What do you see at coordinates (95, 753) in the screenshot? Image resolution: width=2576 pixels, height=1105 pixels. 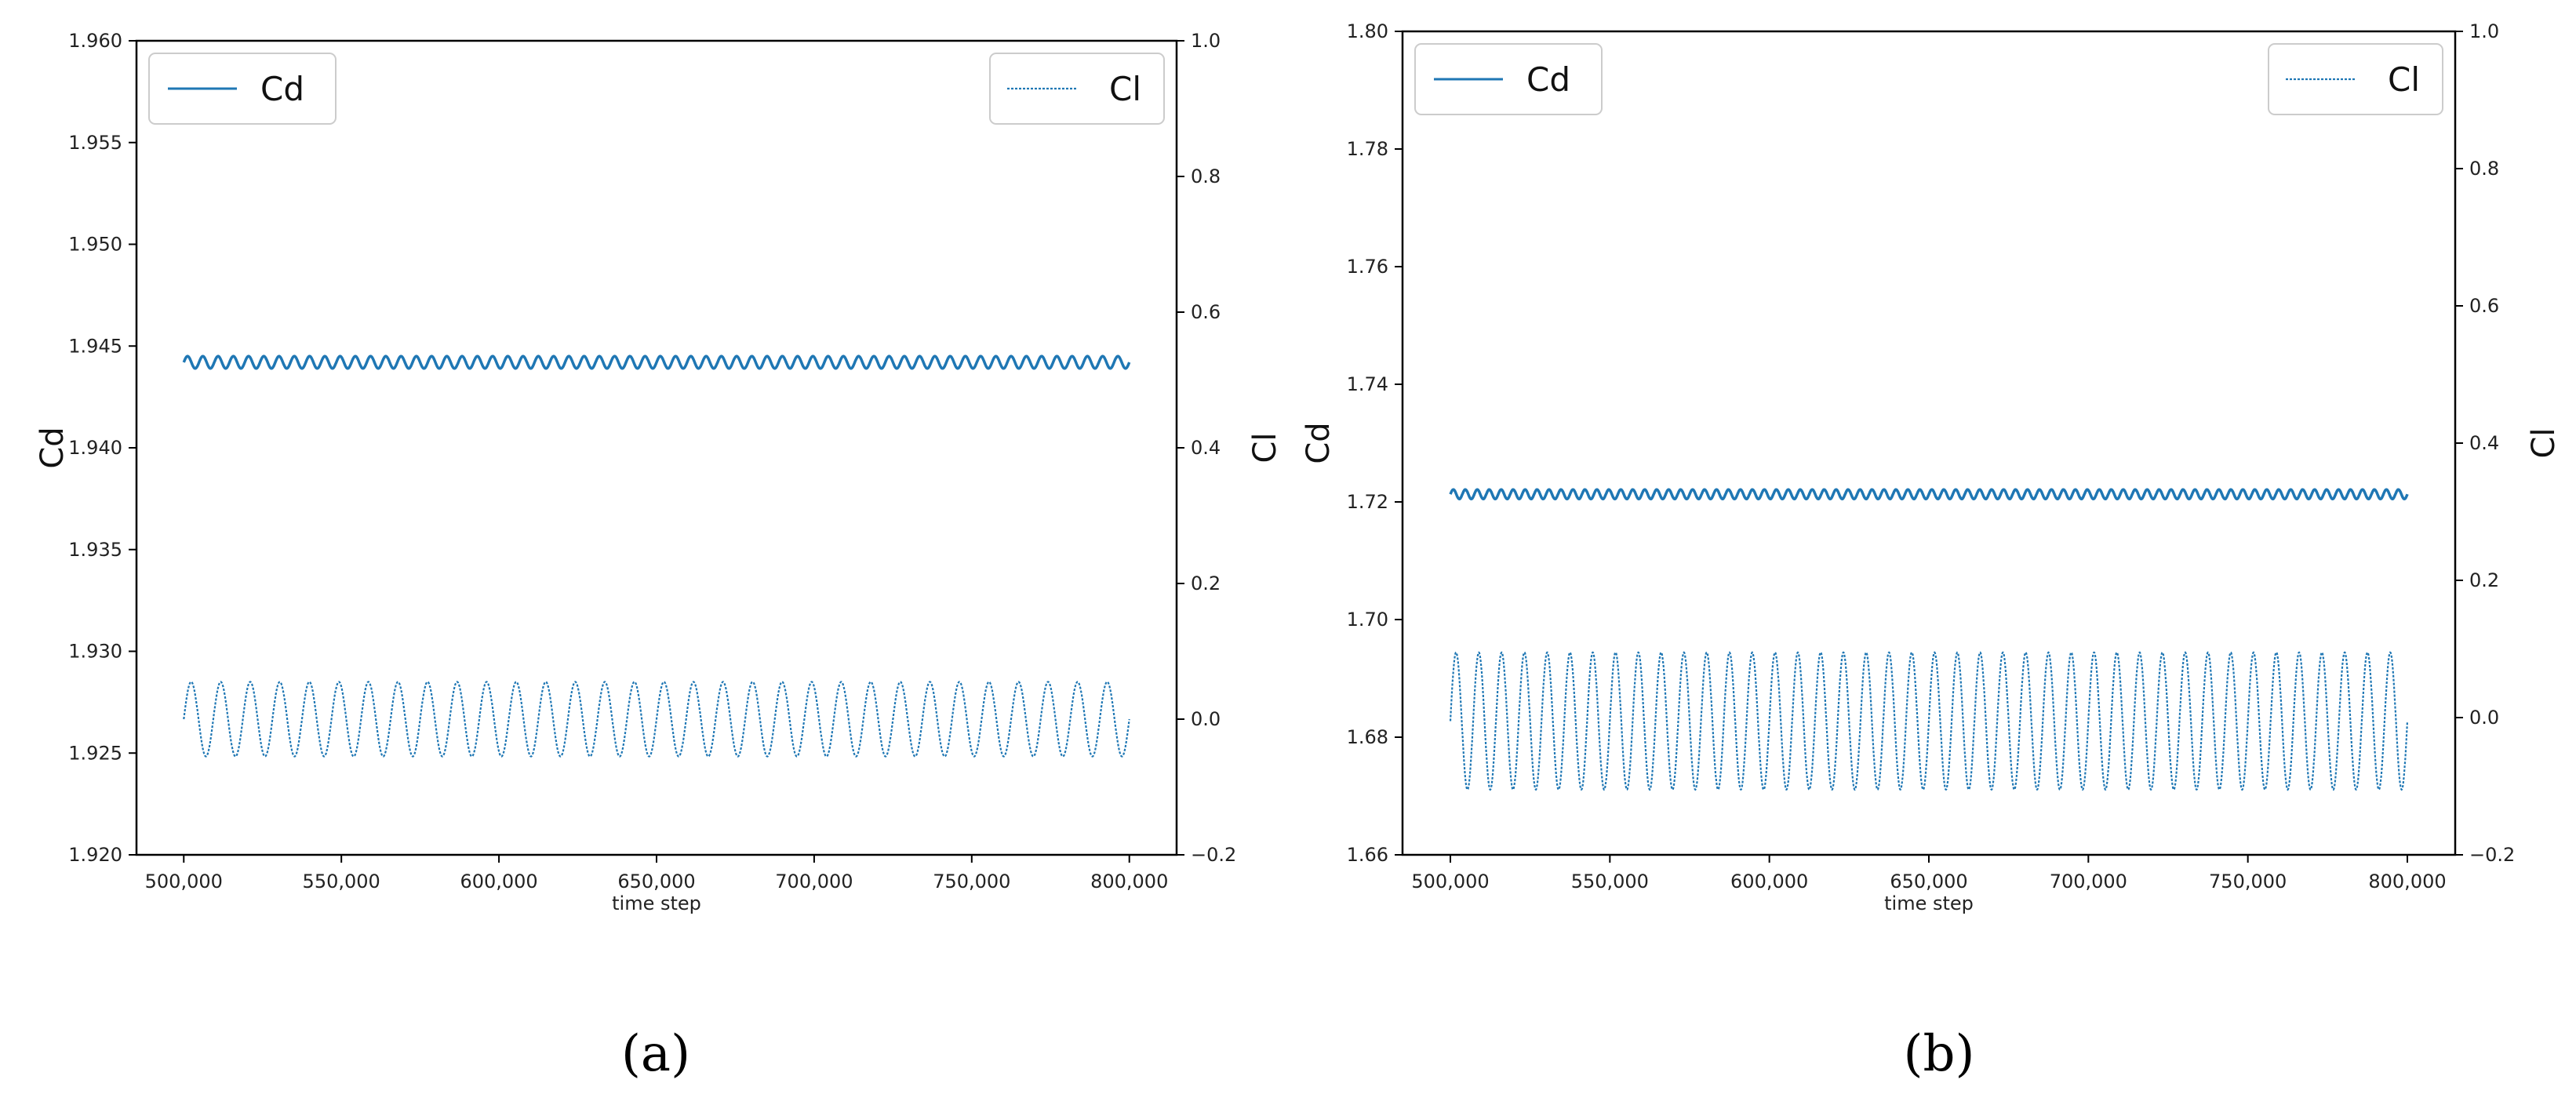 I see `y-left-tick-label: 1.925` at bounding box center [95, 753].